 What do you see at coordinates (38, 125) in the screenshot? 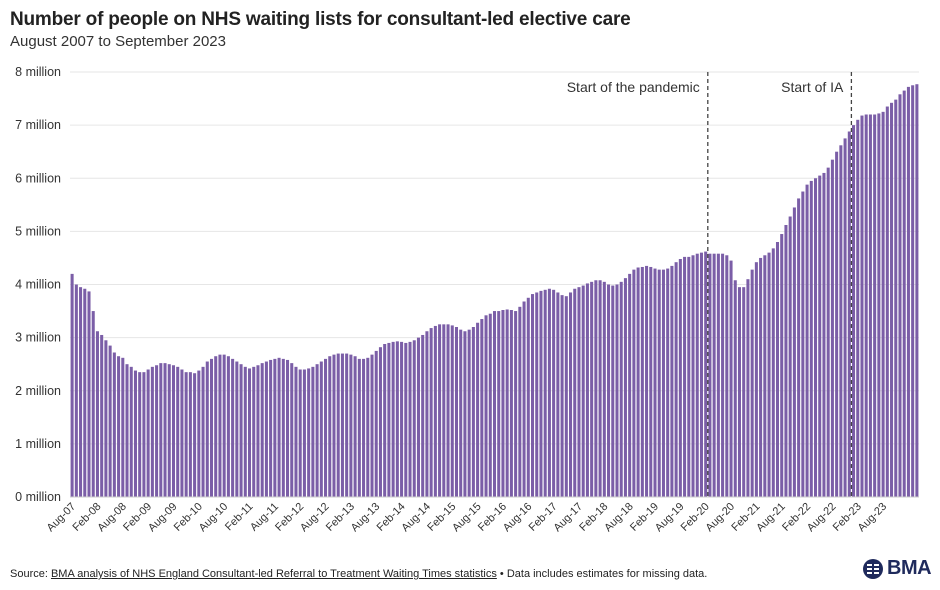
I see `y-tick-label: 7 million` at bounding box center [38, 125].